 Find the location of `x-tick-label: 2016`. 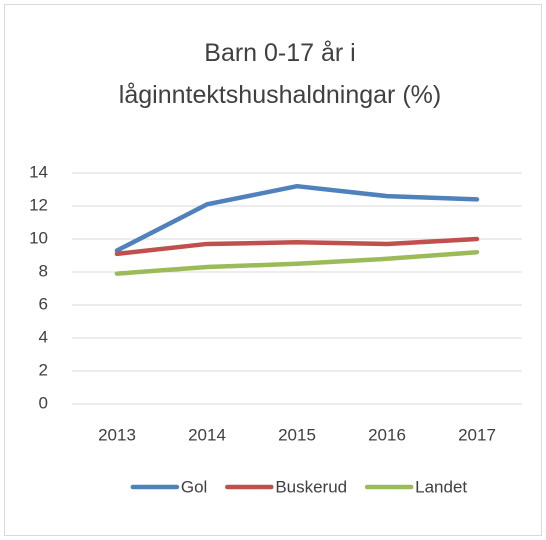

x-tick-label: 2016 is located at coordinates (387, 434).